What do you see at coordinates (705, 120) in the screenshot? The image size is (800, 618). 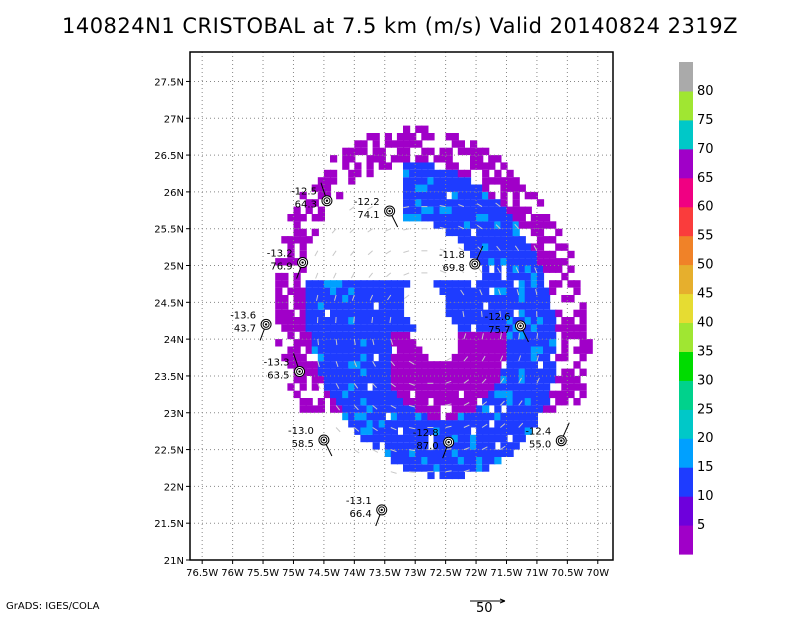 I see `colorbar-label: 75` at bounding box center [705, 120].